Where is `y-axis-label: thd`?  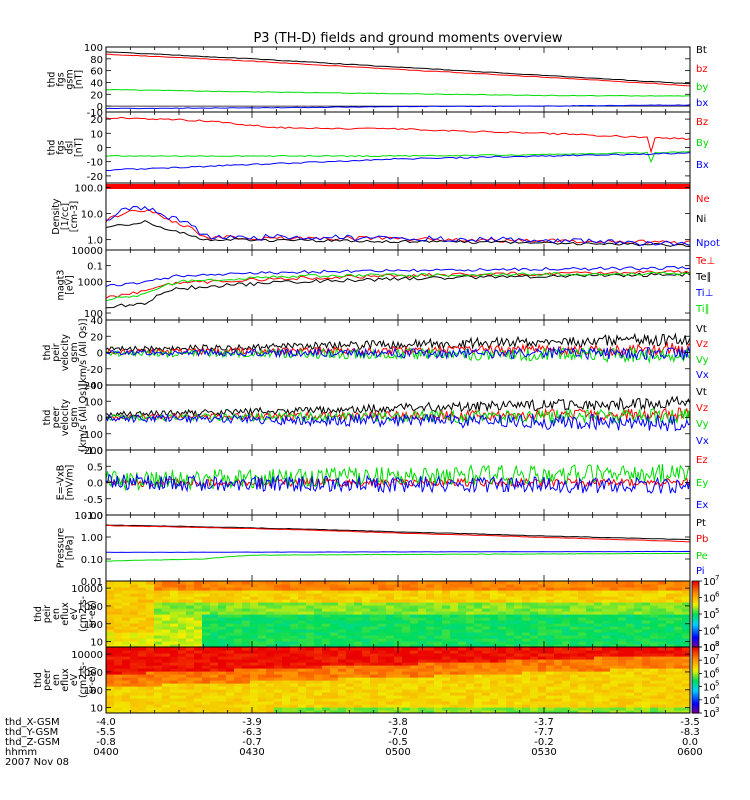
y-axis-label: thd is located at coordinates (38, 680).